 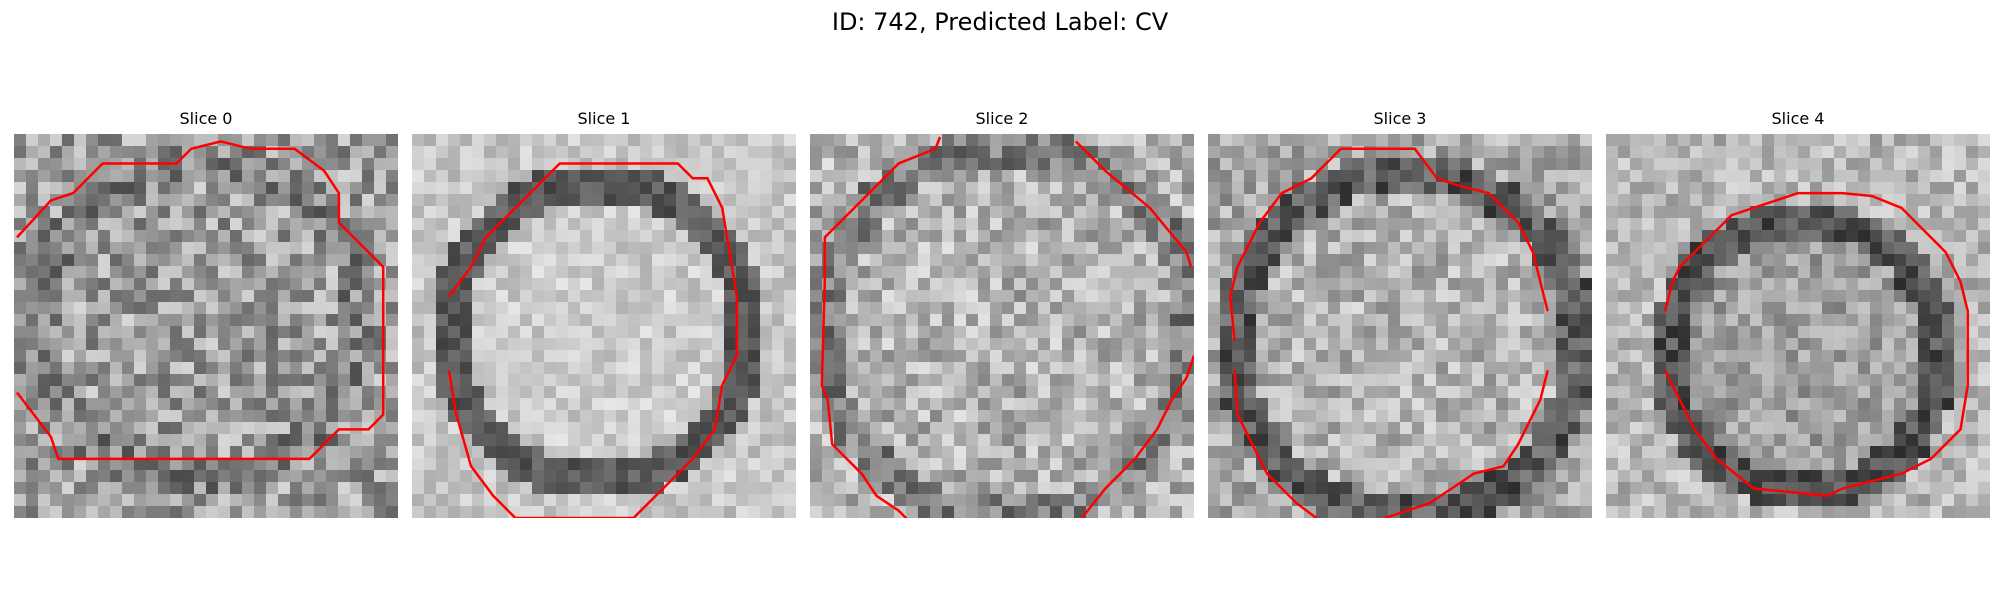 I want to click on slice-panel-2: Slice 2, so click(x=1002, y=313).